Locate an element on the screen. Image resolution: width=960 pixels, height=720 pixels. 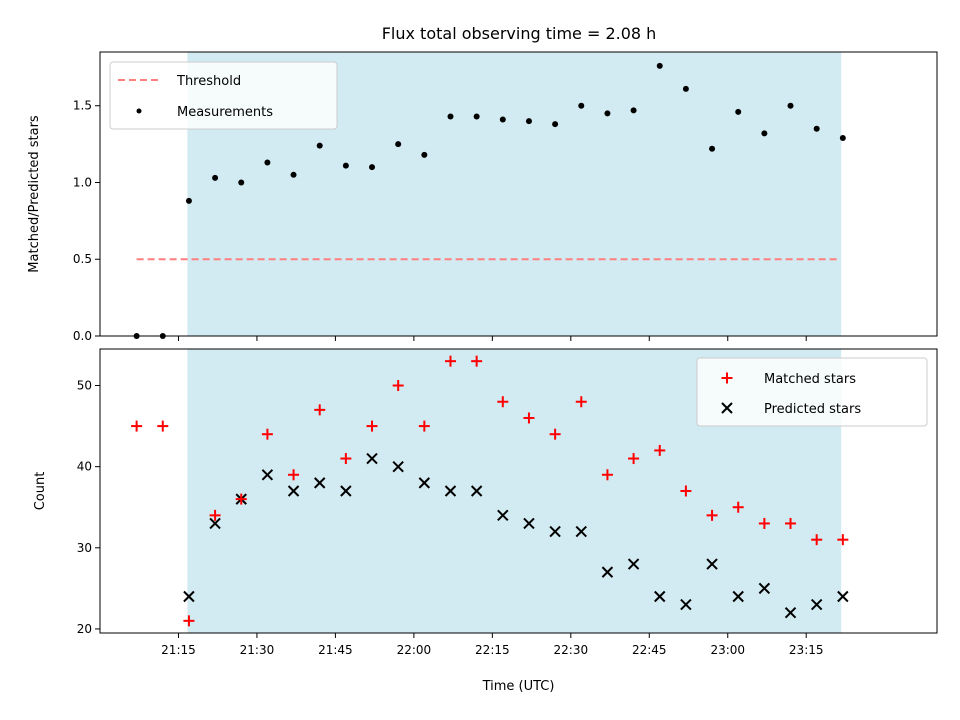
legend-threshold-label: Threshold is located at coordinates (208, 81).